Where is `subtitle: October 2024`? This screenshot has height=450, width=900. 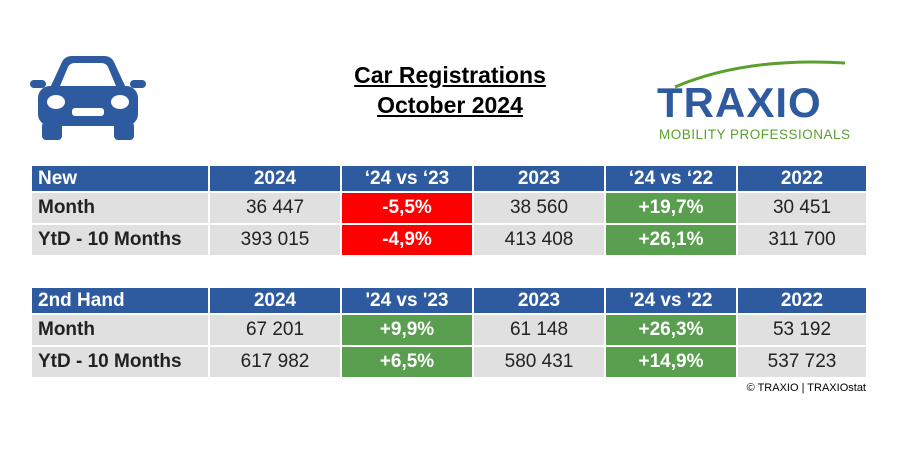
subtitle: October 2024 is located at coordinates (450, 105).